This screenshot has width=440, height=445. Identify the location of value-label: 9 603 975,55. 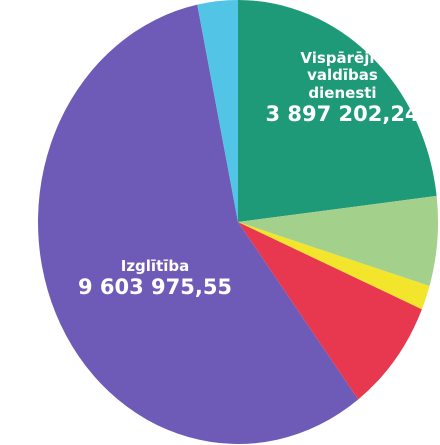
(155, 287).